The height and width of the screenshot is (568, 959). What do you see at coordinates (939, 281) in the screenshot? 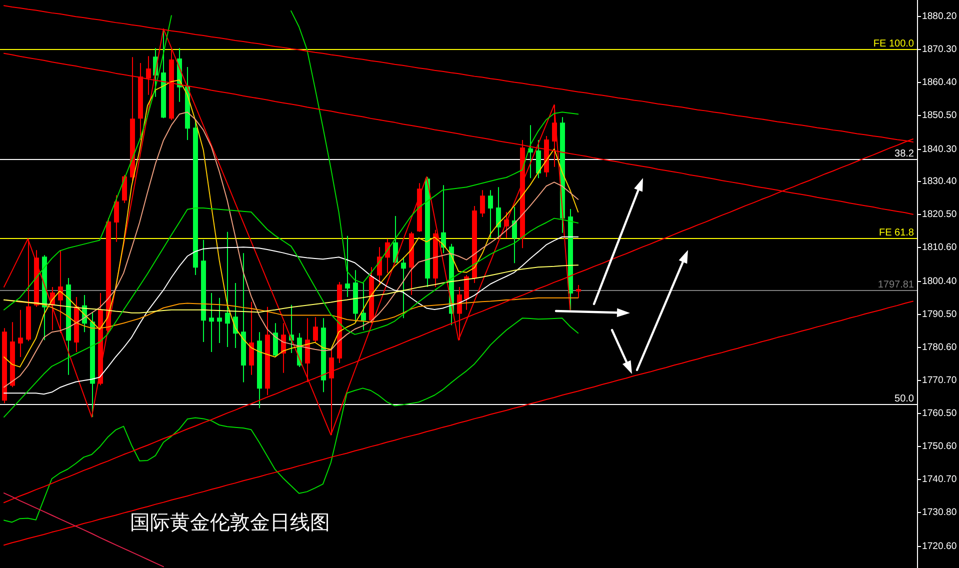
I see `y-tick-label: 1800.40` at bounding box center [939, 281].